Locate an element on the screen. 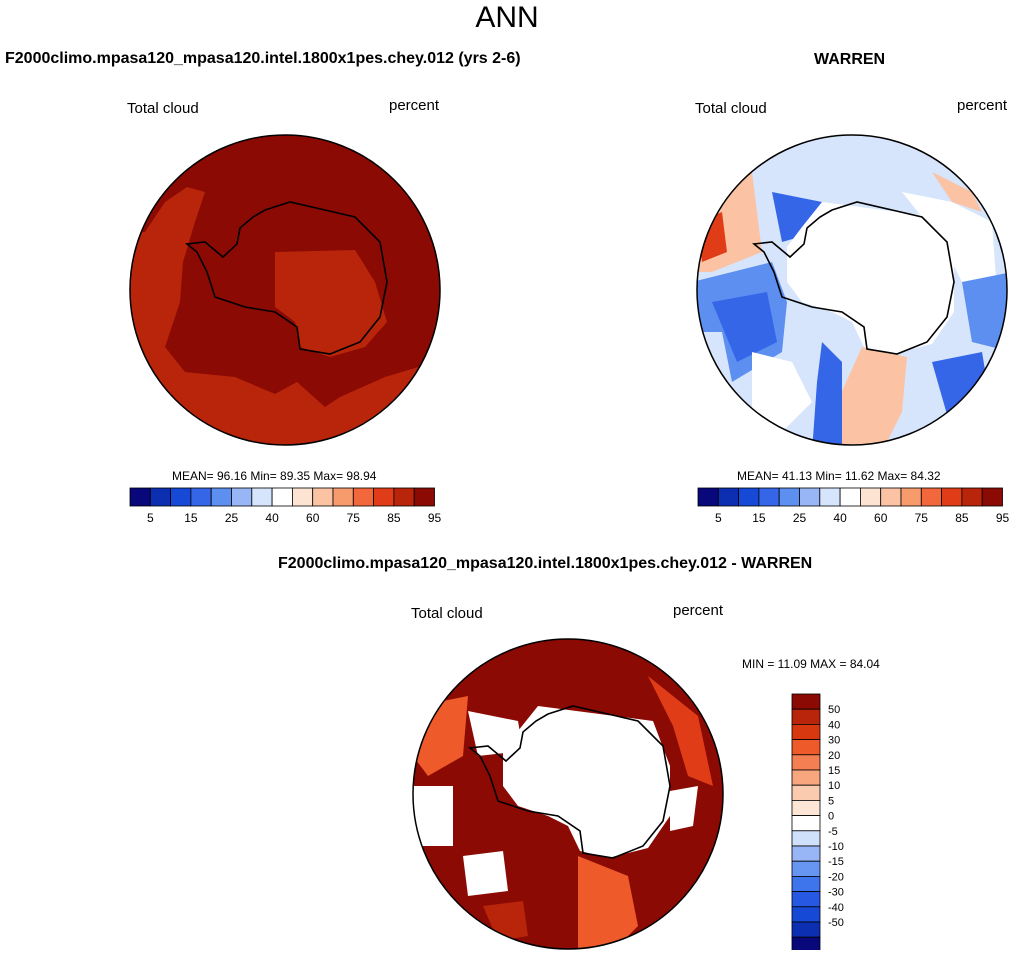 The image size is (1014, 958). obs-polar-map is located at coordinates (852, 290).